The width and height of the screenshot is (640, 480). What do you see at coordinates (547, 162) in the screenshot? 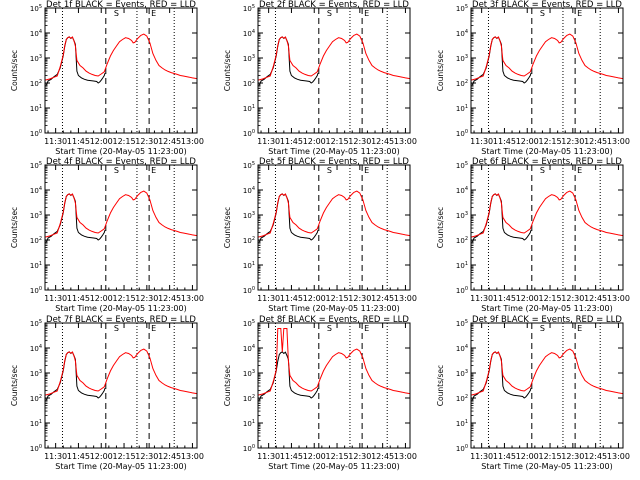
I see `chart-title: Det 6f BLACK = Events, RED = LLD` at bounding box center [547, 162].